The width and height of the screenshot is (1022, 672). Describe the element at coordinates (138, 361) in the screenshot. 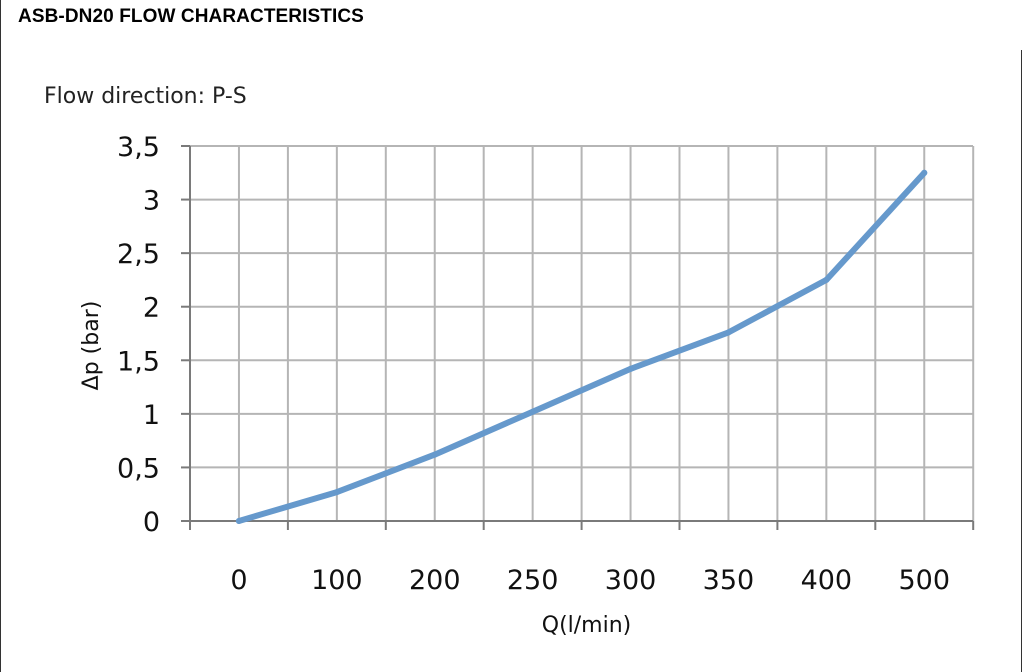

I see `y-tick-label: 1,5` at that location.